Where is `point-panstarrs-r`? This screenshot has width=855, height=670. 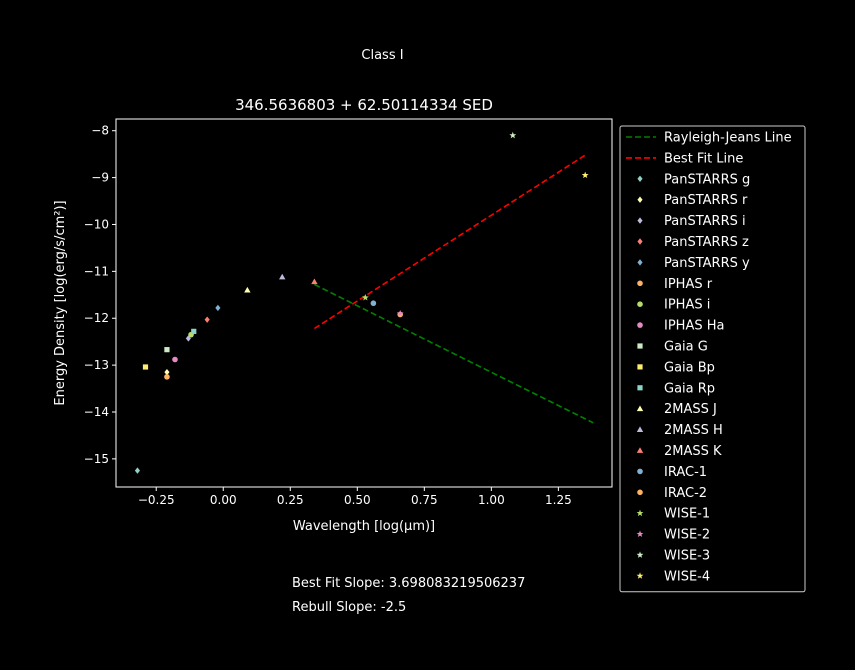
point-panstarrs-r is located at coordinates (167, 372).